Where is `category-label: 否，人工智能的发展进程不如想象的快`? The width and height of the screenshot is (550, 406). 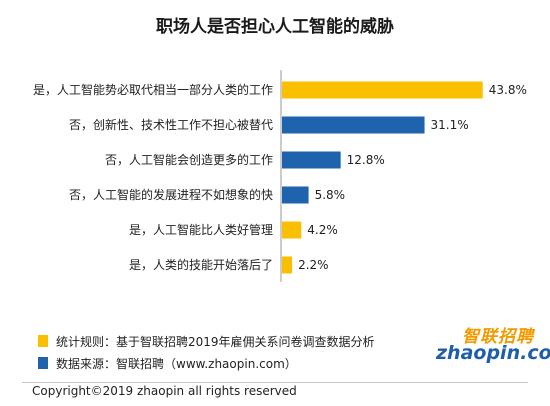 category-label: 否，人工智能的发展进程不如想象的快 is located at coordinates (171, 194).